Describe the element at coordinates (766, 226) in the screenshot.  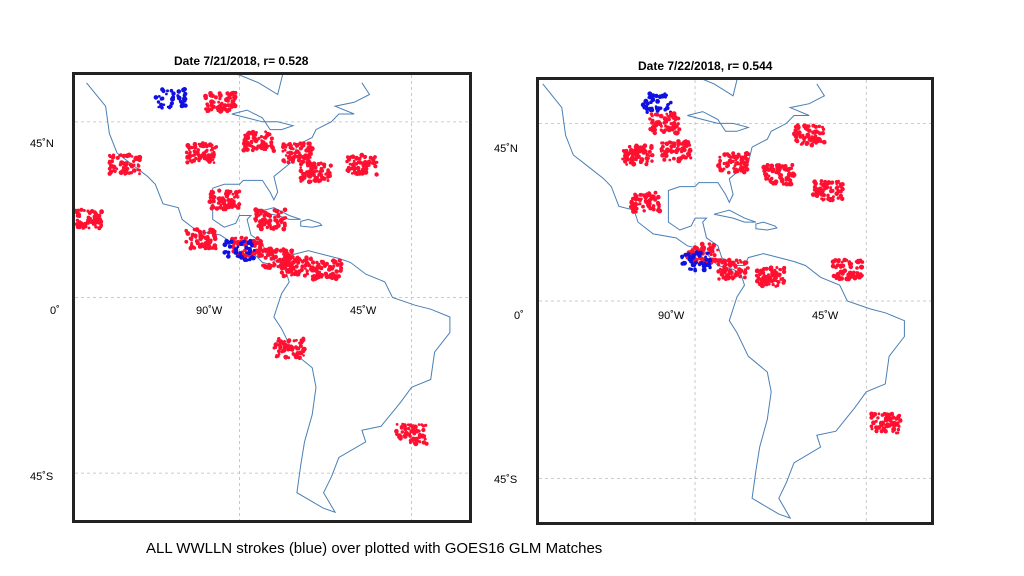
I see `coastline-hispaniola` at that location.